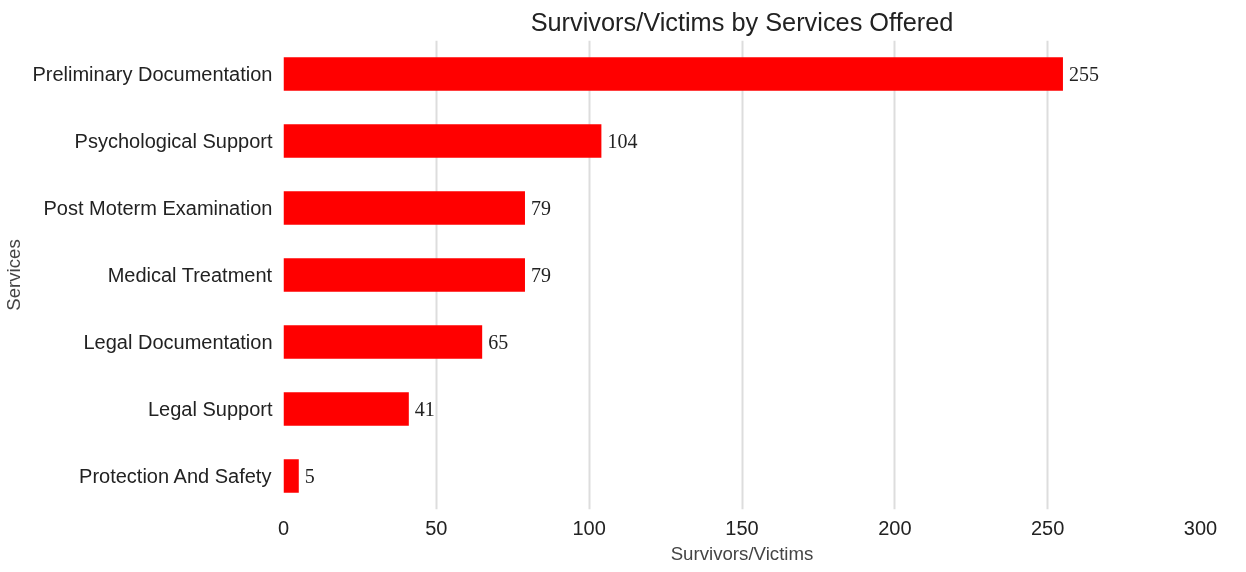 The height and width of the screenshot is (572, 1246). What do you see at coordinates (436, 527) in the screenshot?
I see `x-tick-label: 50` at bounding box center [436, 527].